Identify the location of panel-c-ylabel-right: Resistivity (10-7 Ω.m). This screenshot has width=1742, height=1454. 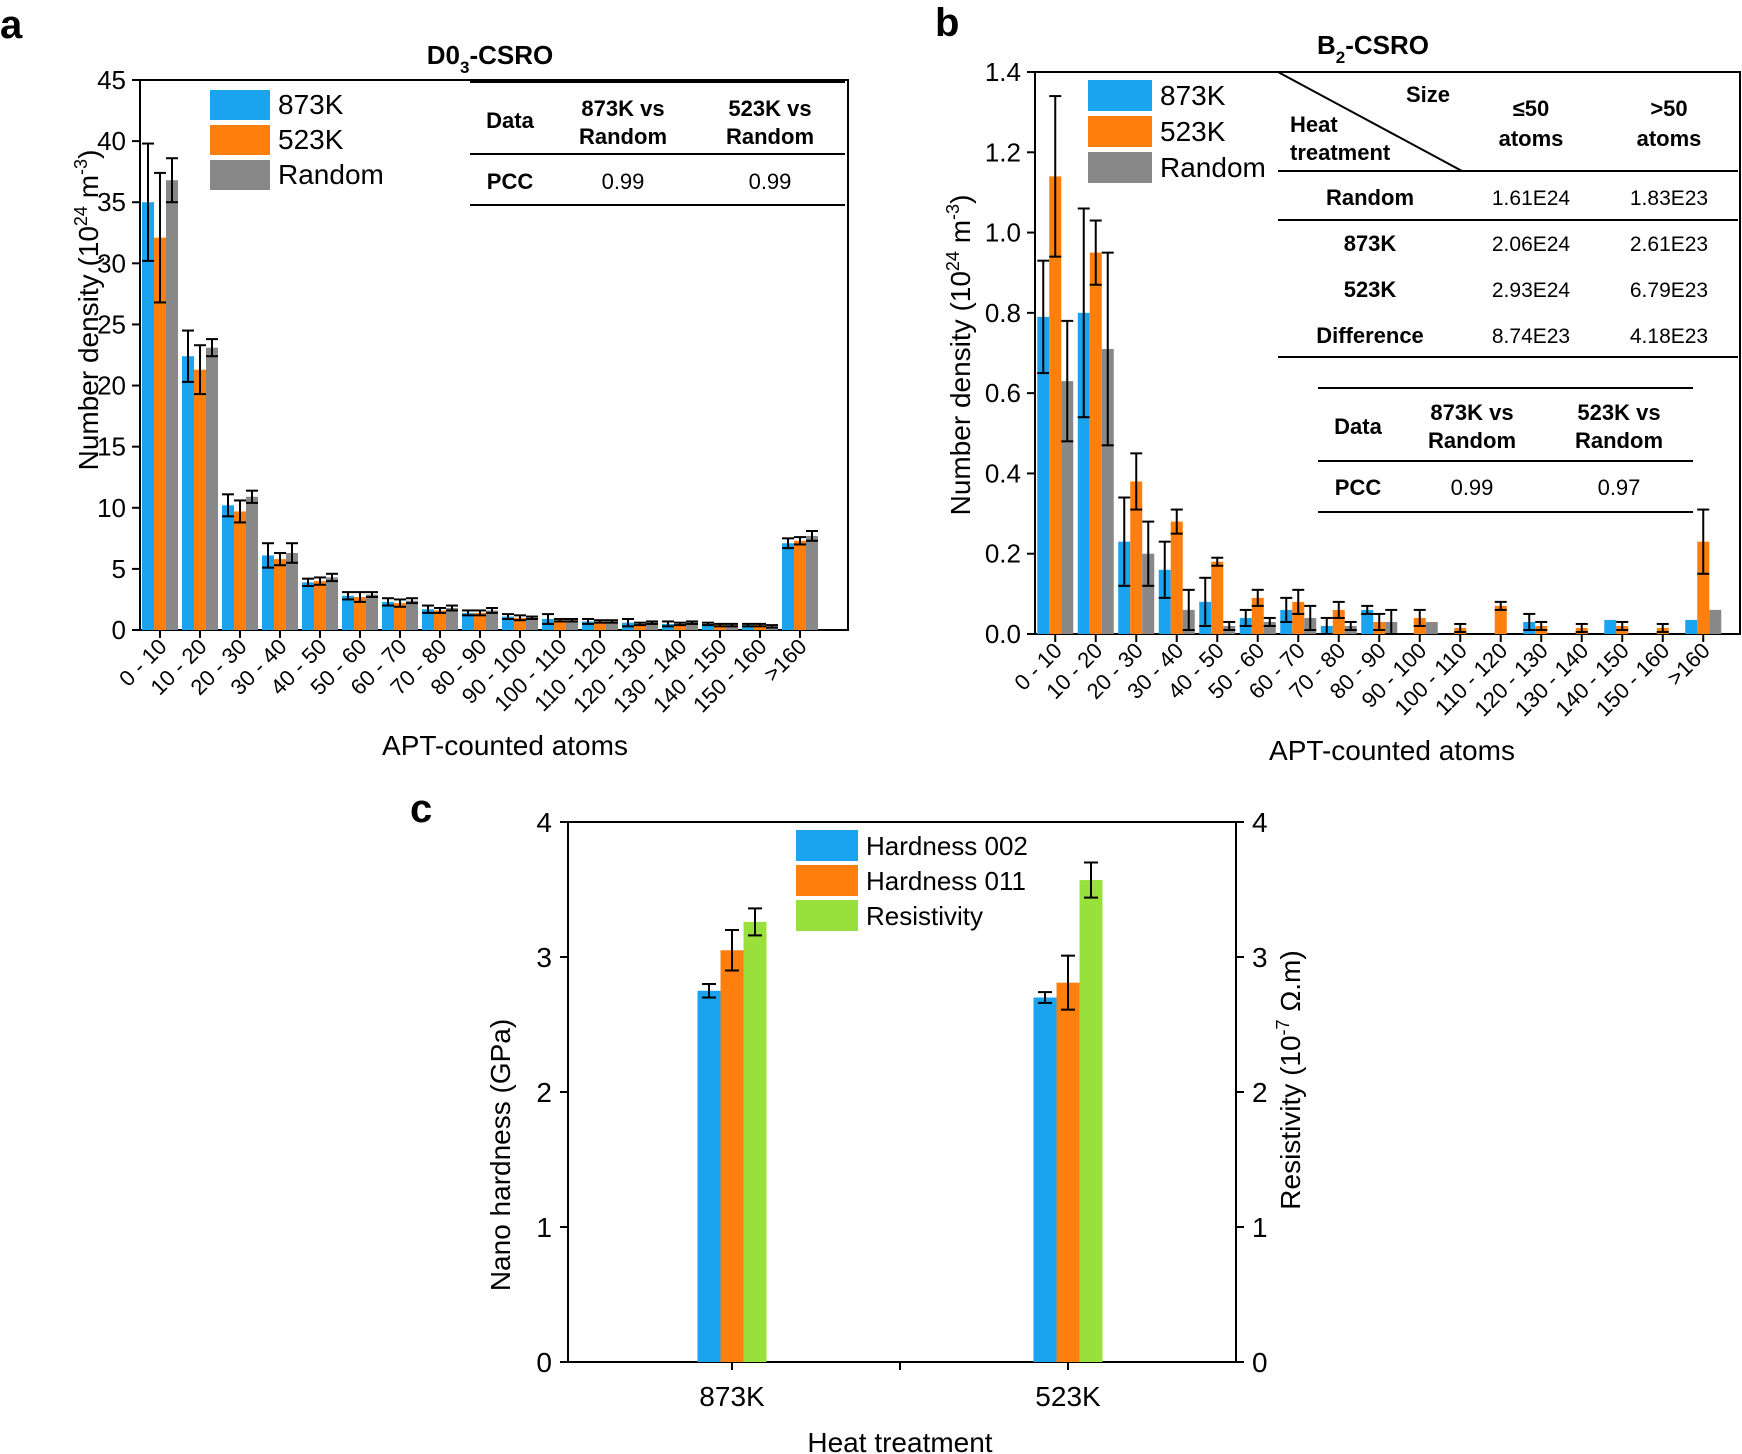
(1289, 1079).